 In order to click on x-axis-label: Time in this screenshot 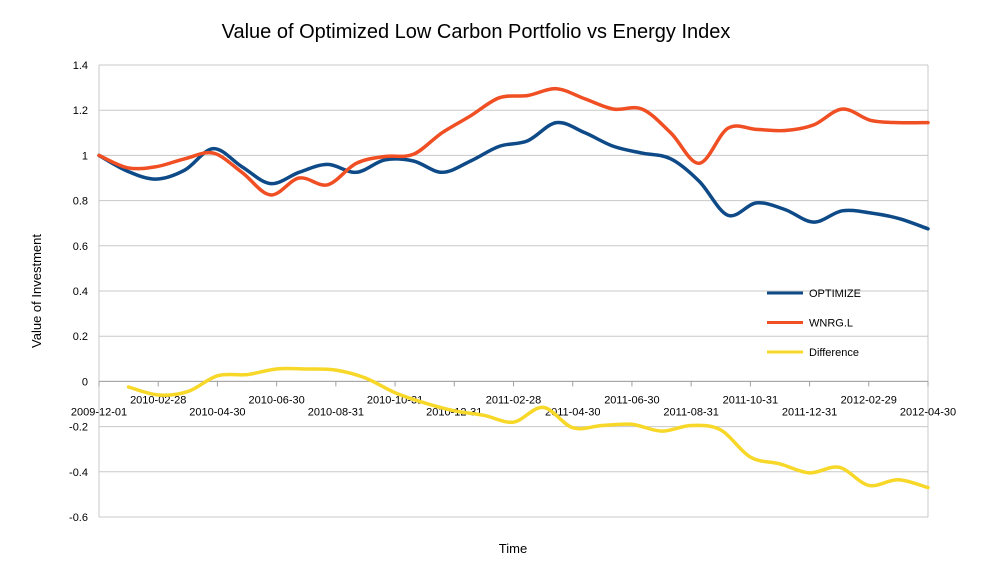, I will do `click(513, 548)`.